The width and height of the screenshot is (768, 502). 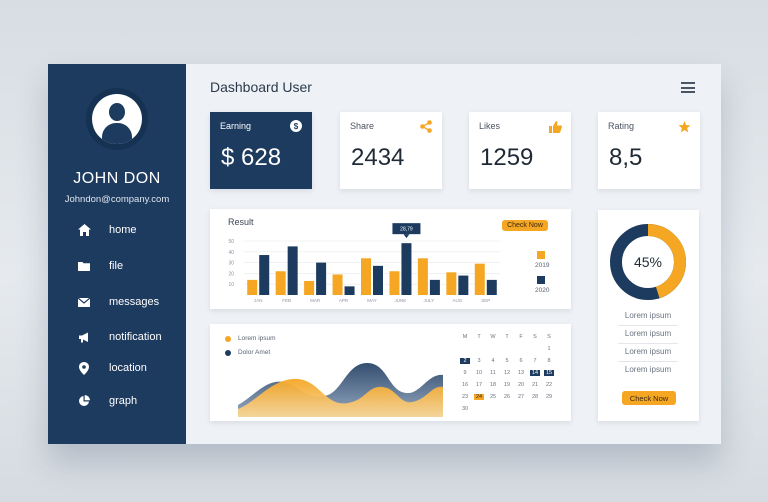 What do you see at coordinates (123, 230) in the screenshot?
I see `sidebar-item-label: home` at bounding box center [123, 230].